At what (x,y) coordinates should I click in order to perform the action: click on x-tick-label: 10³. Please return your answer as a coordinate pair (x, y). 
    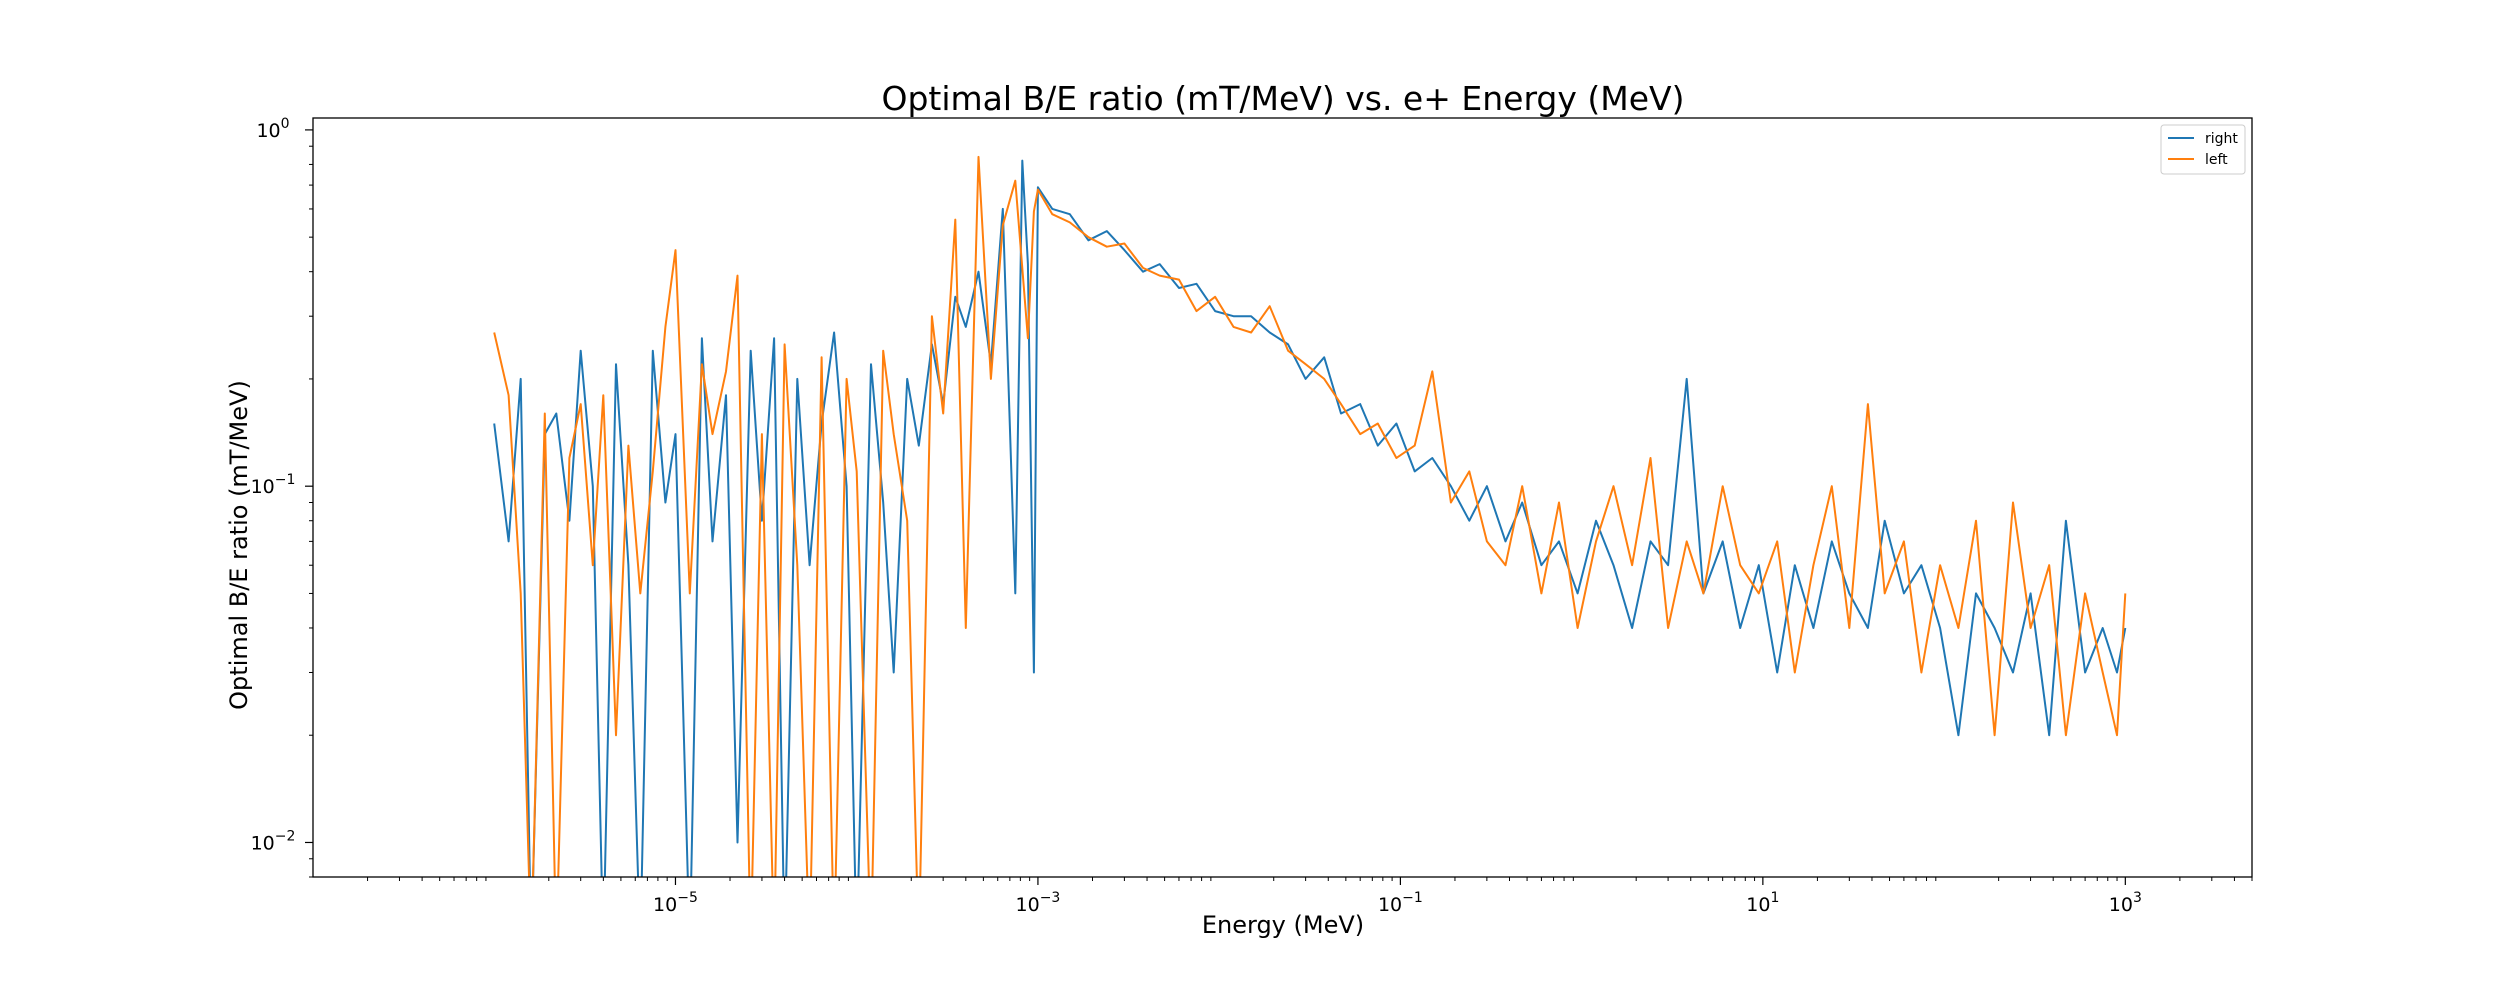
    Looking at the image, I should click on (2125, 903).